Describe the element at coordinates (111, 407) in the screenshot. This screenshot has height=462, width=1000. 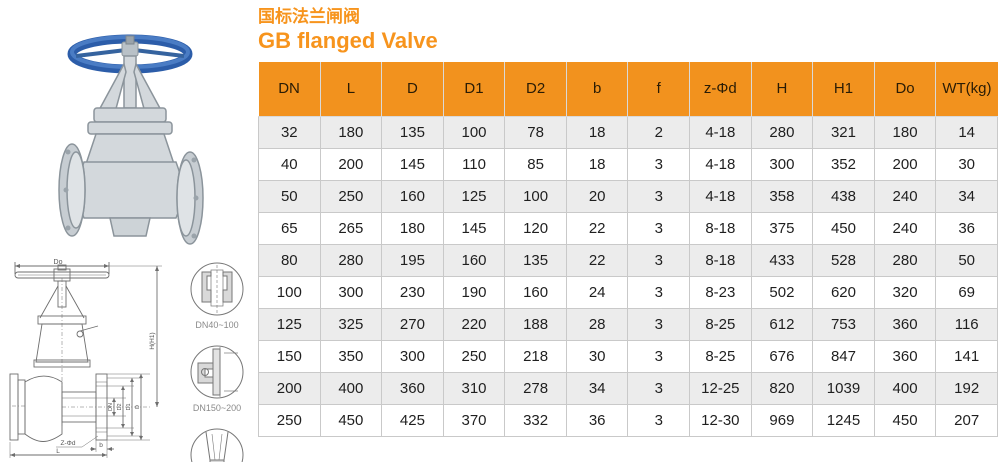
I see `dim-label-dn: DN` at that location.